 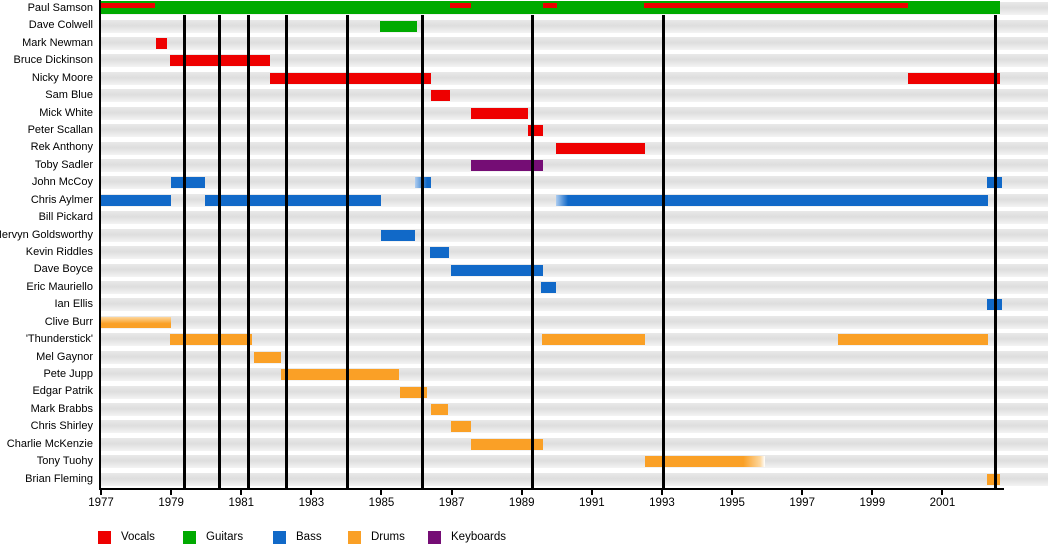 I want to click on legend-label-bass: Bass, so click(x=309, y=537).